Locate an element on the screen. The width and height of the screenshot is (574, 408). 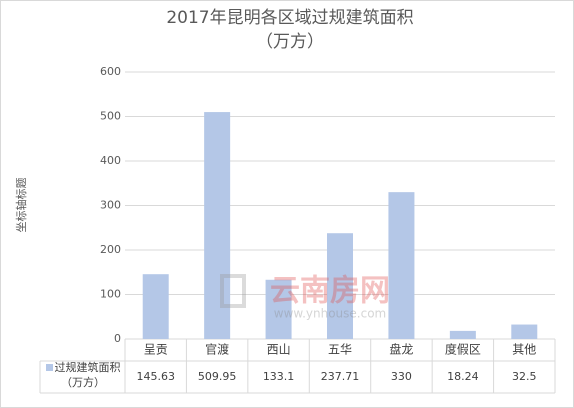
watermark-text: 云南房网 is located at coordinates (330, 291).